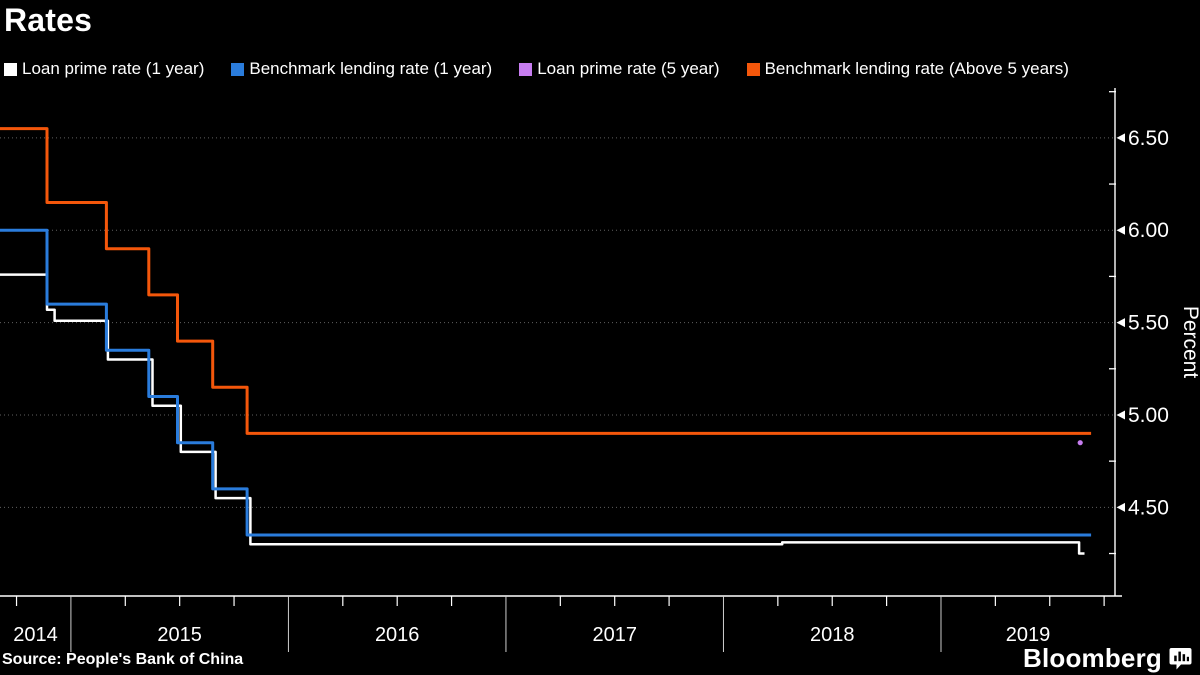 Image resolution: width=1200 pixels, height=675 pixels. I want to click on legend-item-loan-prime-5y: Loan prime rate (5 year), so click(619, 69).